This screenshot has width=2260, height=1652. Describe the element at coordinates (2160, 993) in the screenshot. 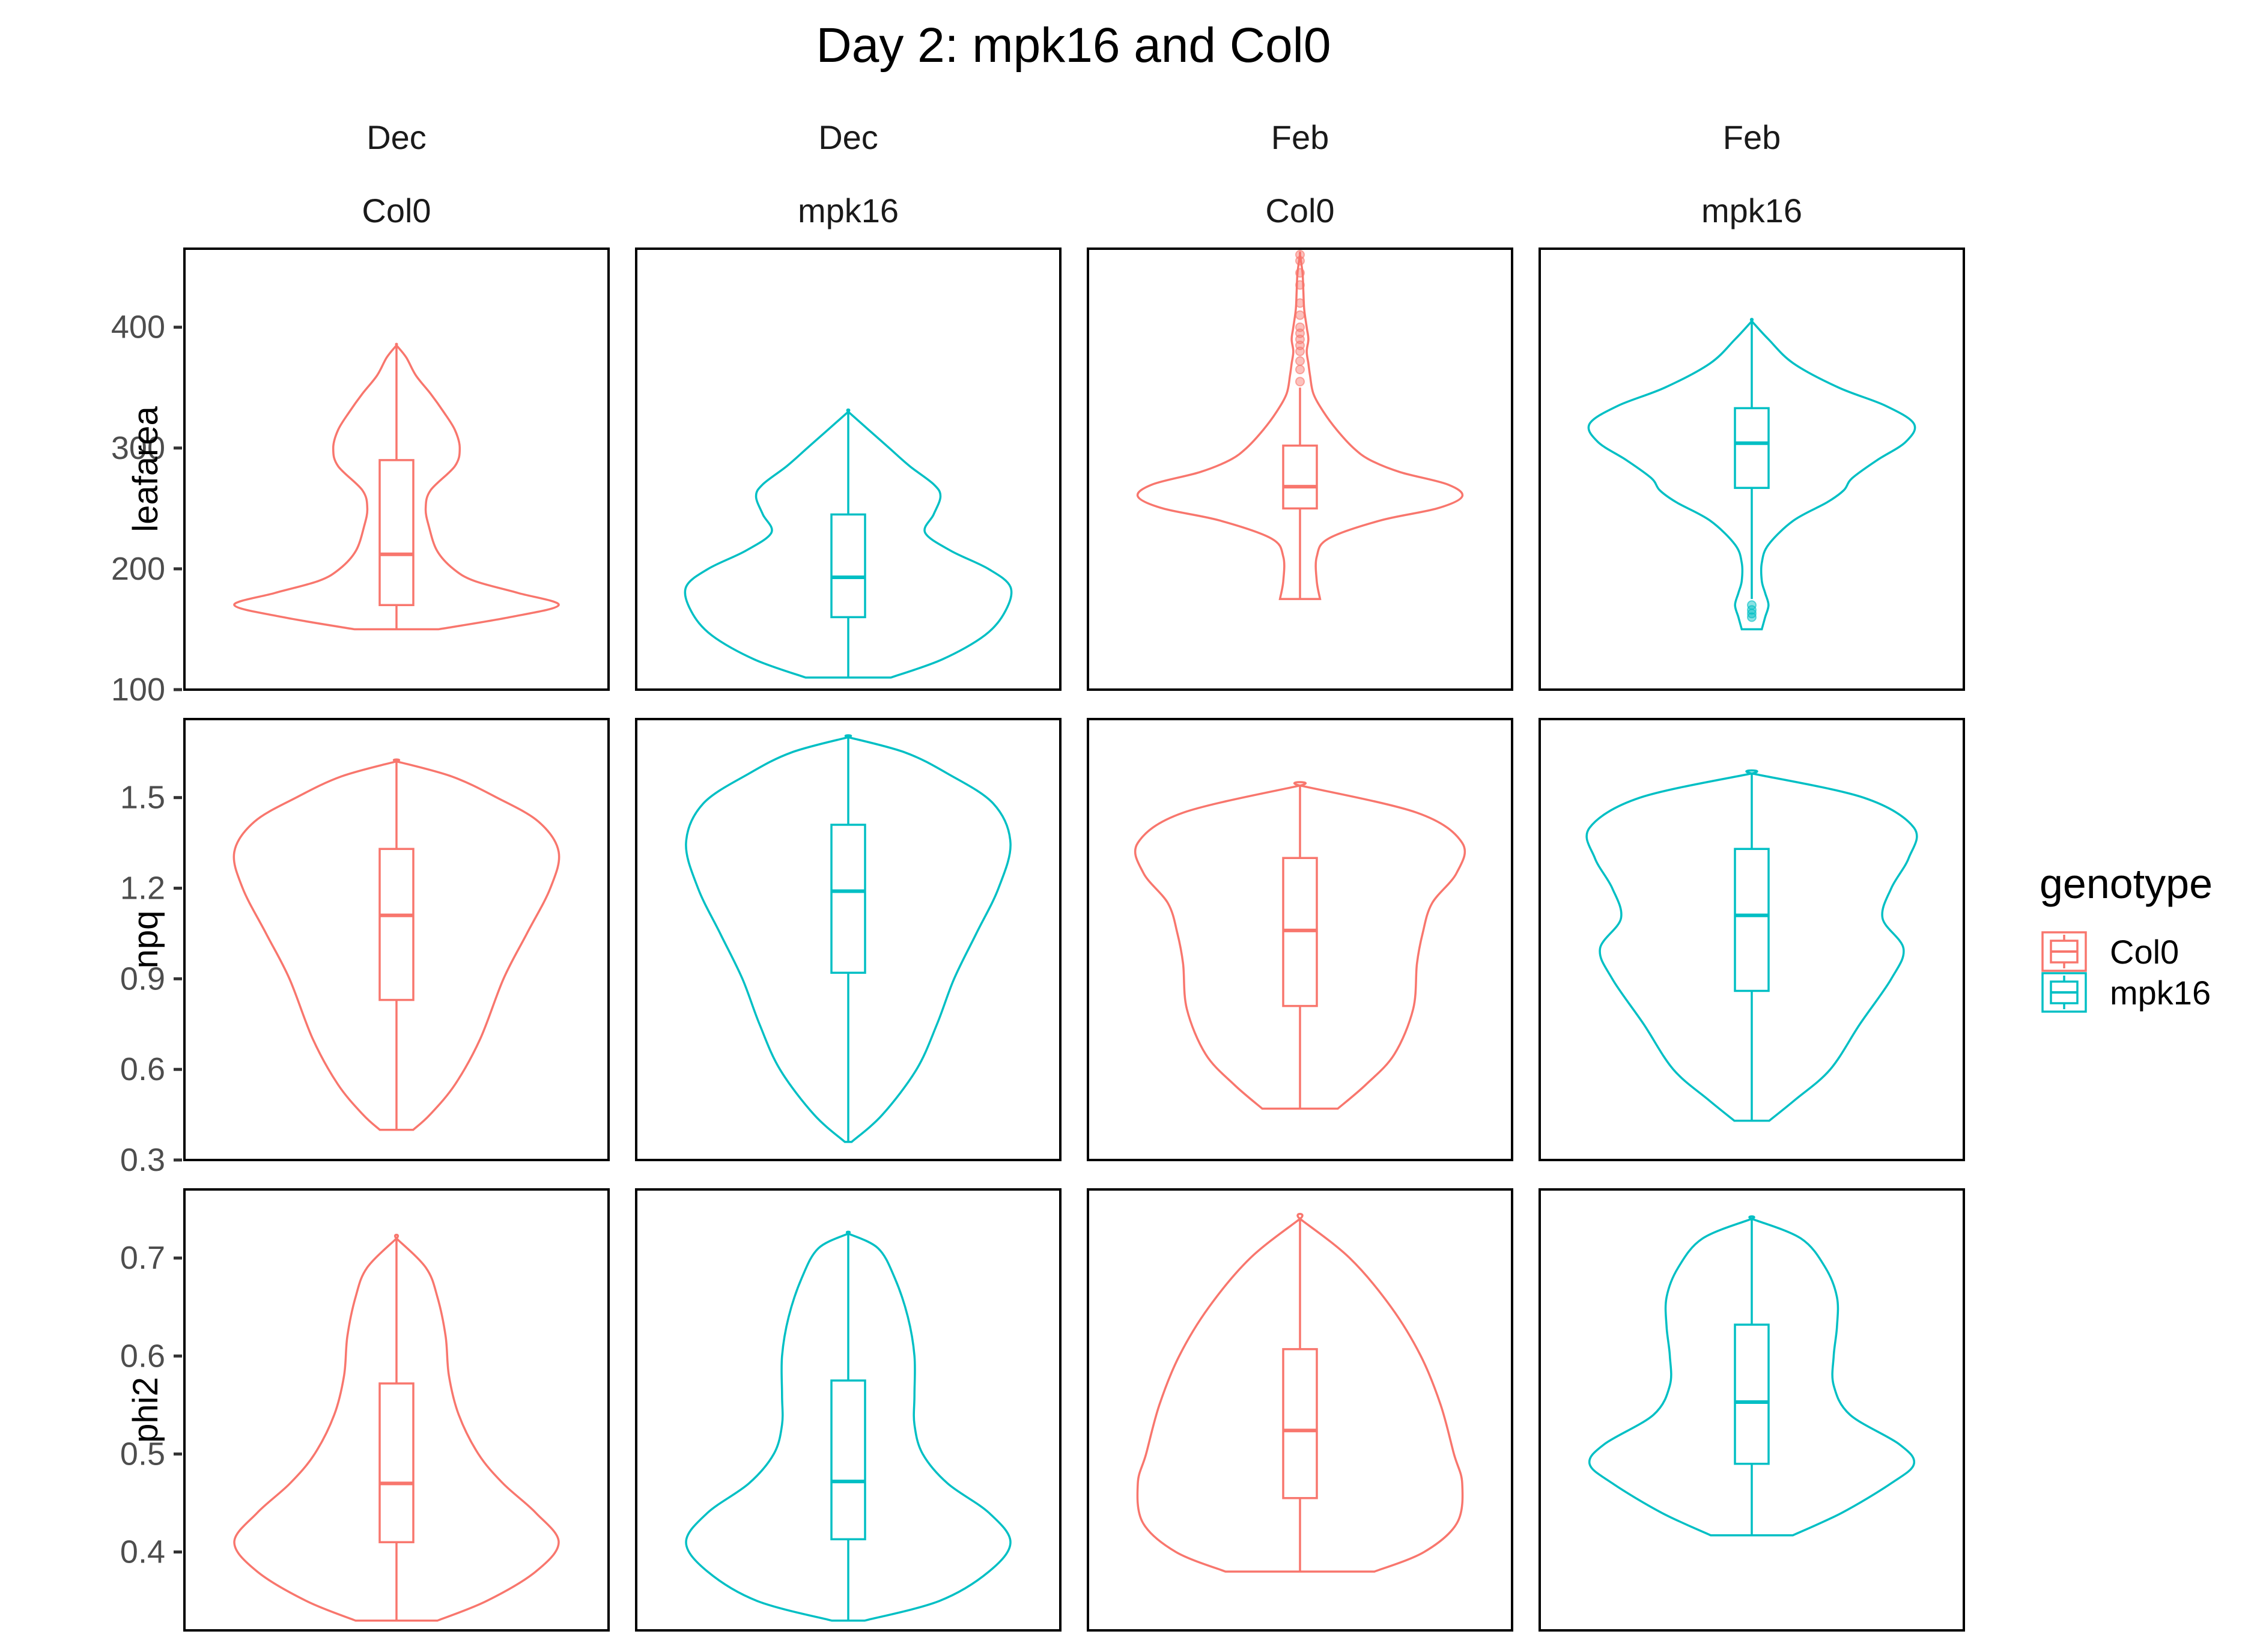

I see `legend-label: mpk16` at that location.